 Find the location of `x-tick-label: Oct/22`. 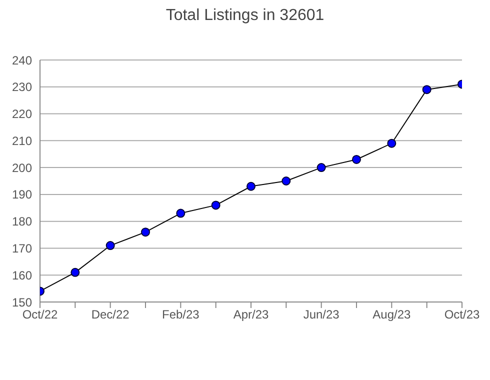

x-tick-label: Oct/22 is located at coordinates (40, 315).